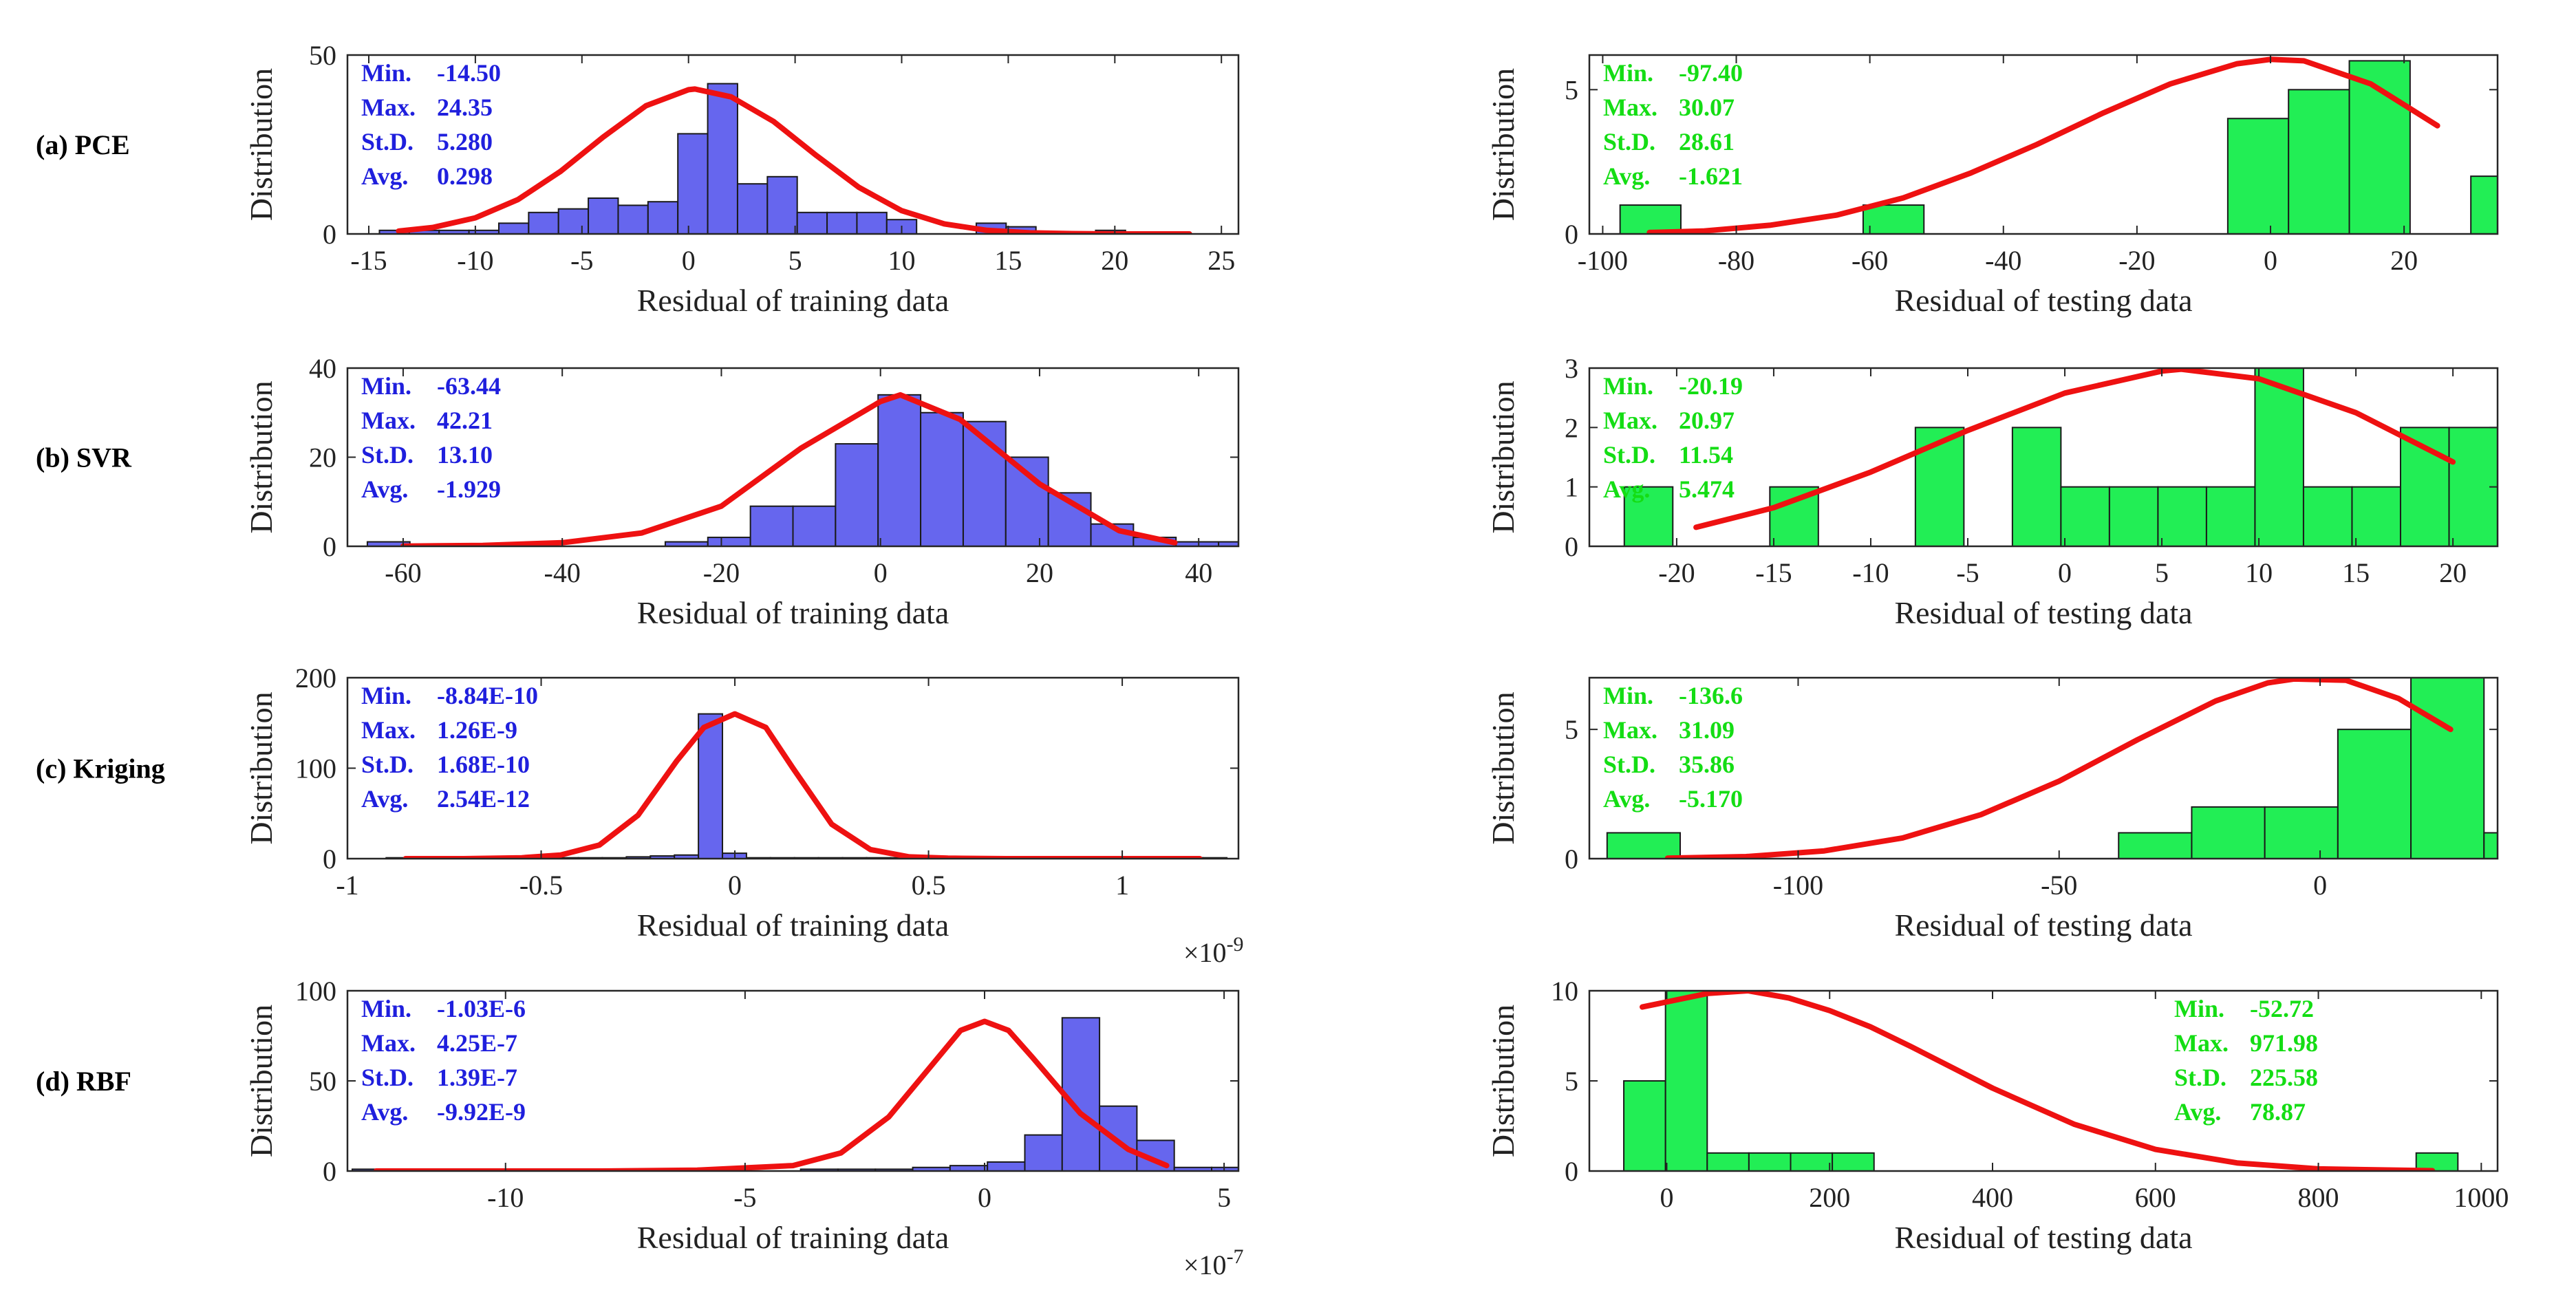 This screenshot has width=2576, height=1310. What do you see at coordinates (1222, 260) in the screenshot?
I see `x-tick-label: 25` at bounding box center [1222, 260].